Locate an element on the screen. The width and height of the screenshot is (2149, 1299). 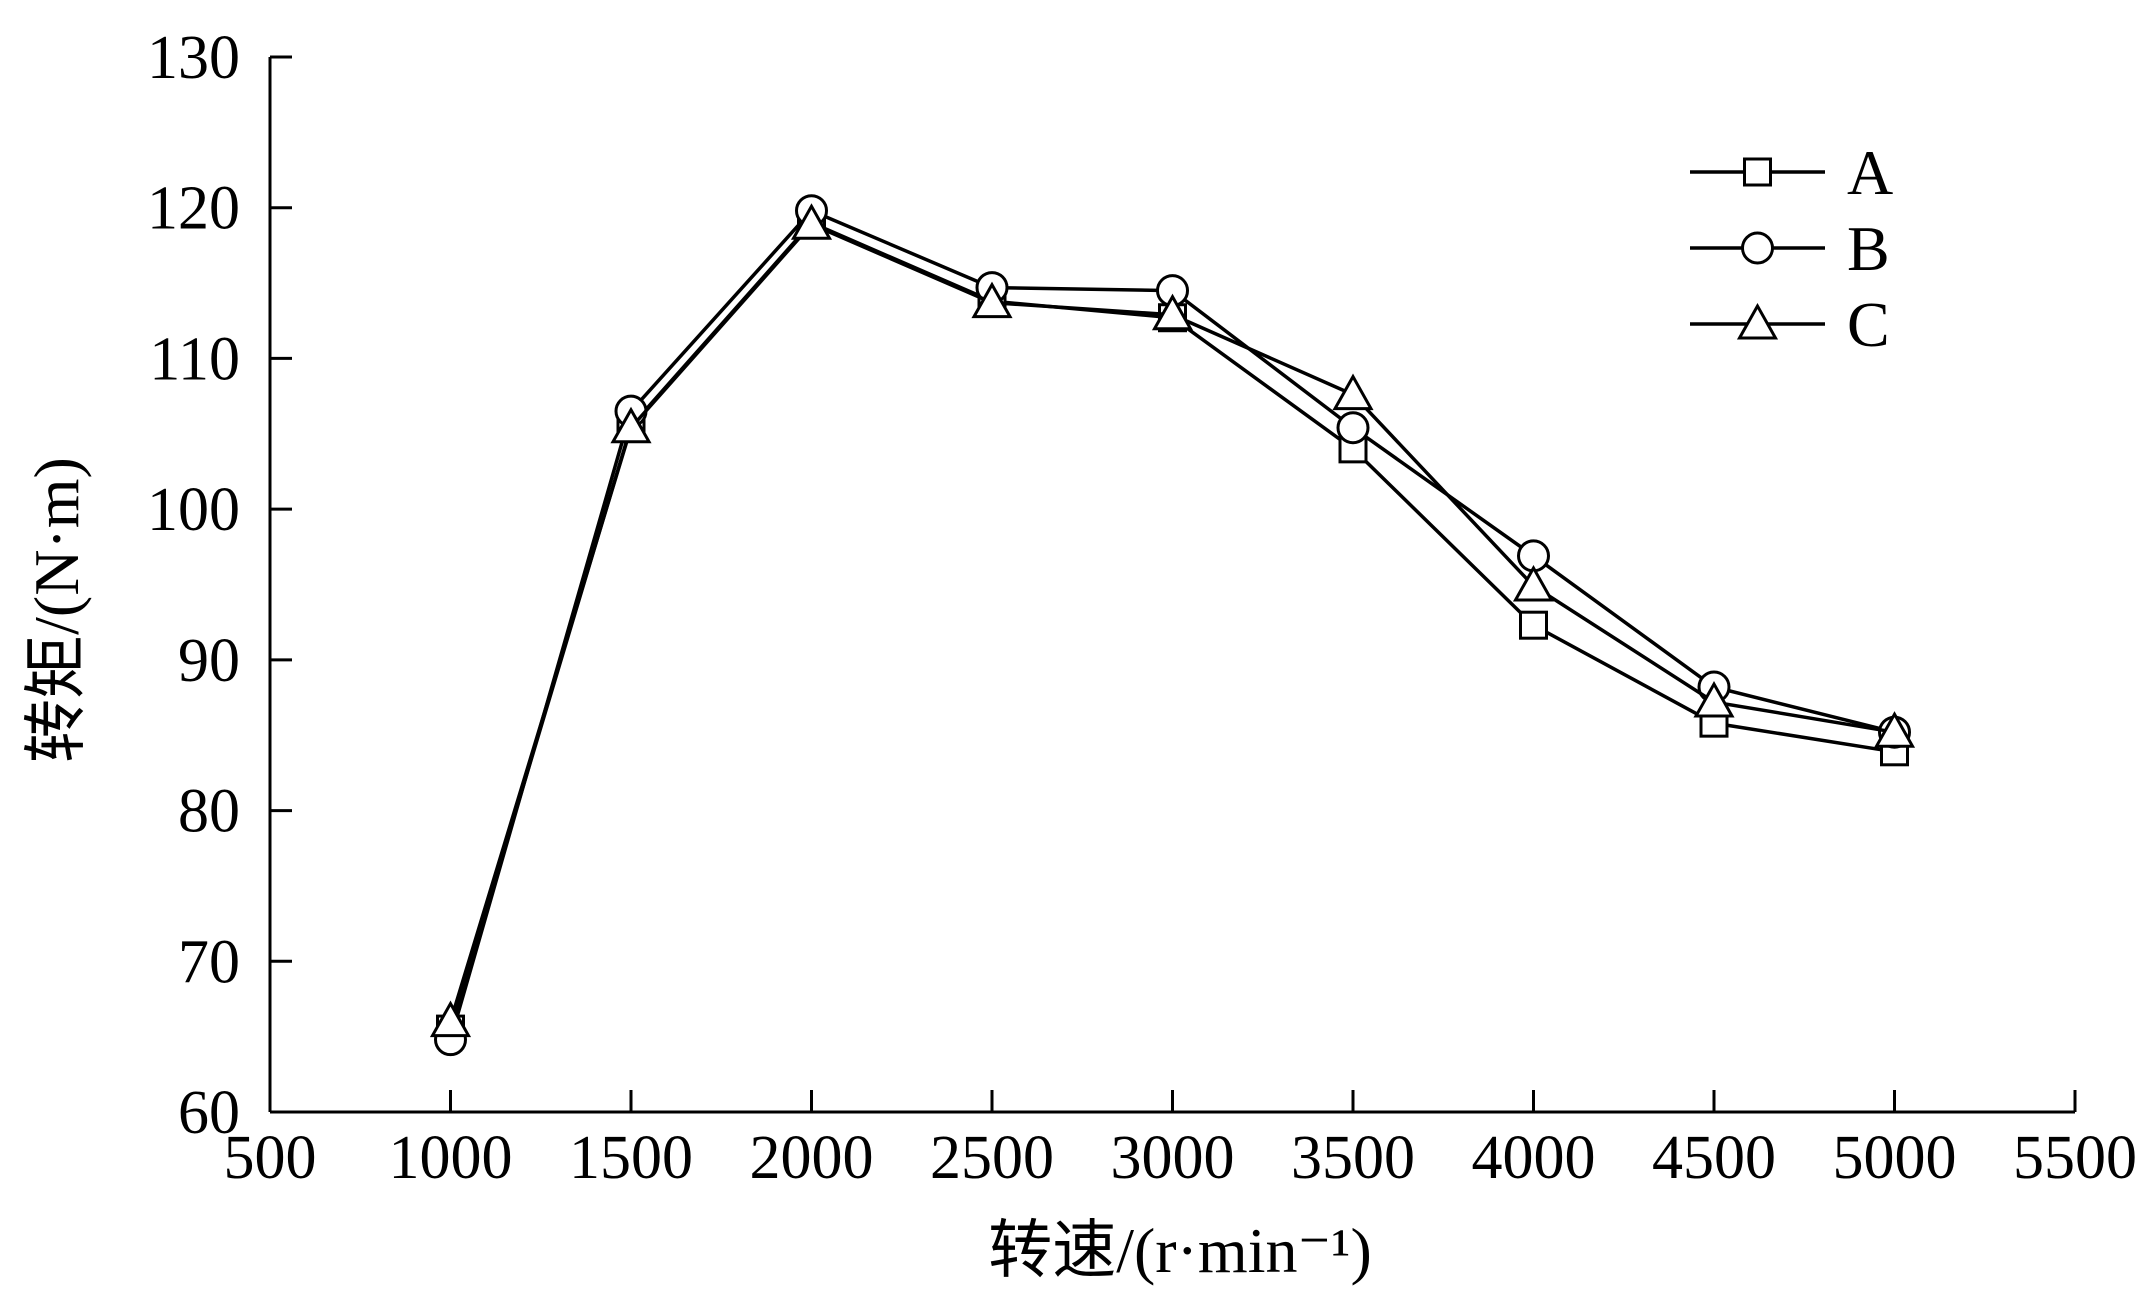
x-tick-label: 2000 is located at coordinates (812, 1158).